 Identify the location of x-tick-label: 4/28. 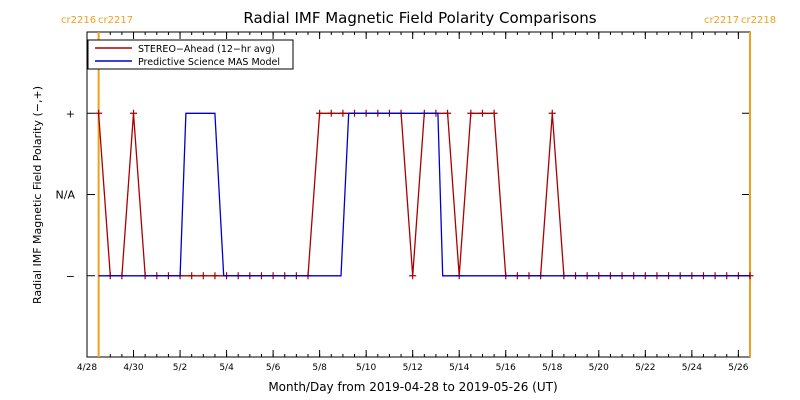
(87, 368).